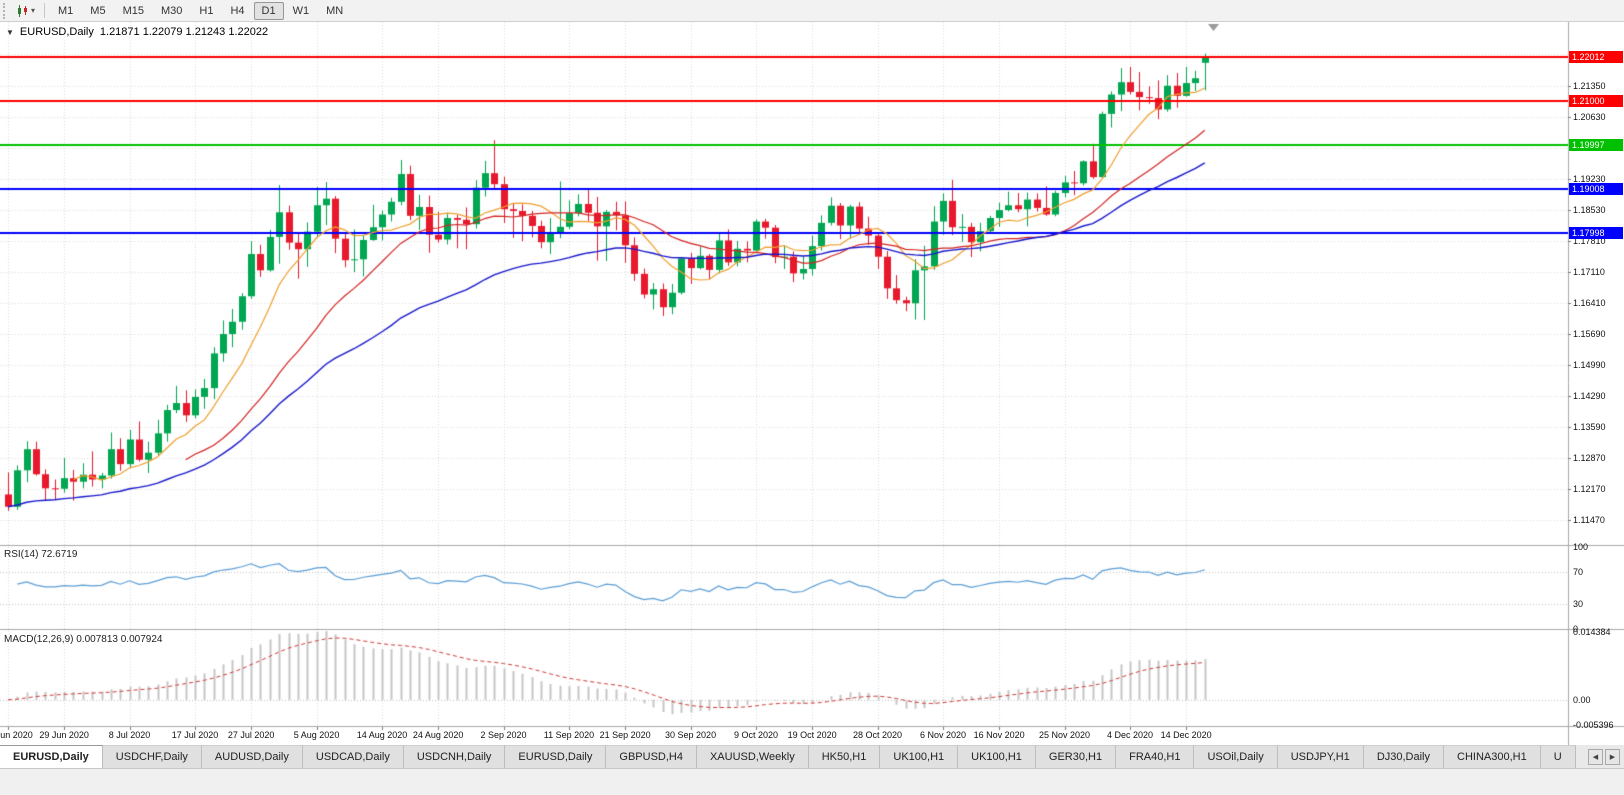 This screenshot has height=795, width=1624. What do you see at coordinates (1492, 756) in the screenshot?
I see `chart-tab-china300-h1: CHINA300,H1` at bounding box center [1492, 756].